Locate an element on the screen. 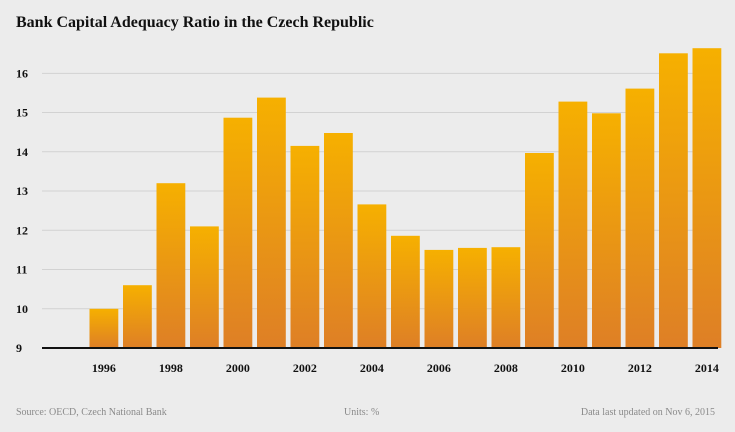 The width and height of the screenshot is (735, 432). bar-2000 is located at coordinates (238, 232).